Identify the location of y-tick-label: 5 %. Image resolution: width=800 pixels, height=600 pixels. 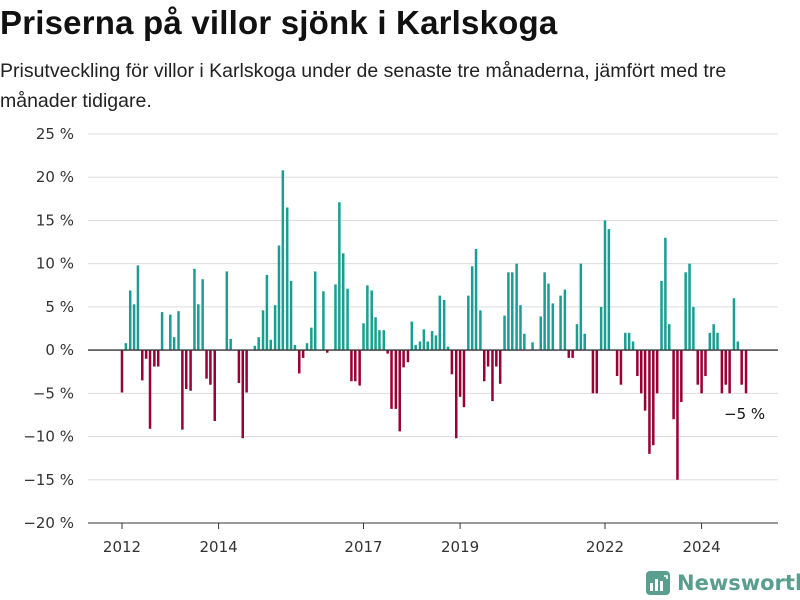
(59, 307).